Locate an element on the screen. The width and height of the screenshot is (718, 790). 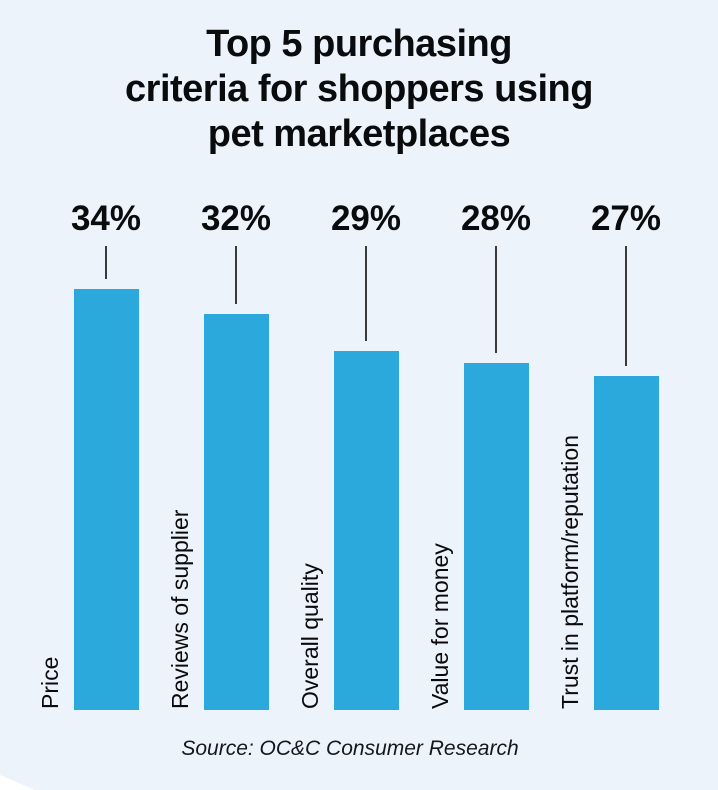
value-label: 34% is located at coordinates (106, 218).